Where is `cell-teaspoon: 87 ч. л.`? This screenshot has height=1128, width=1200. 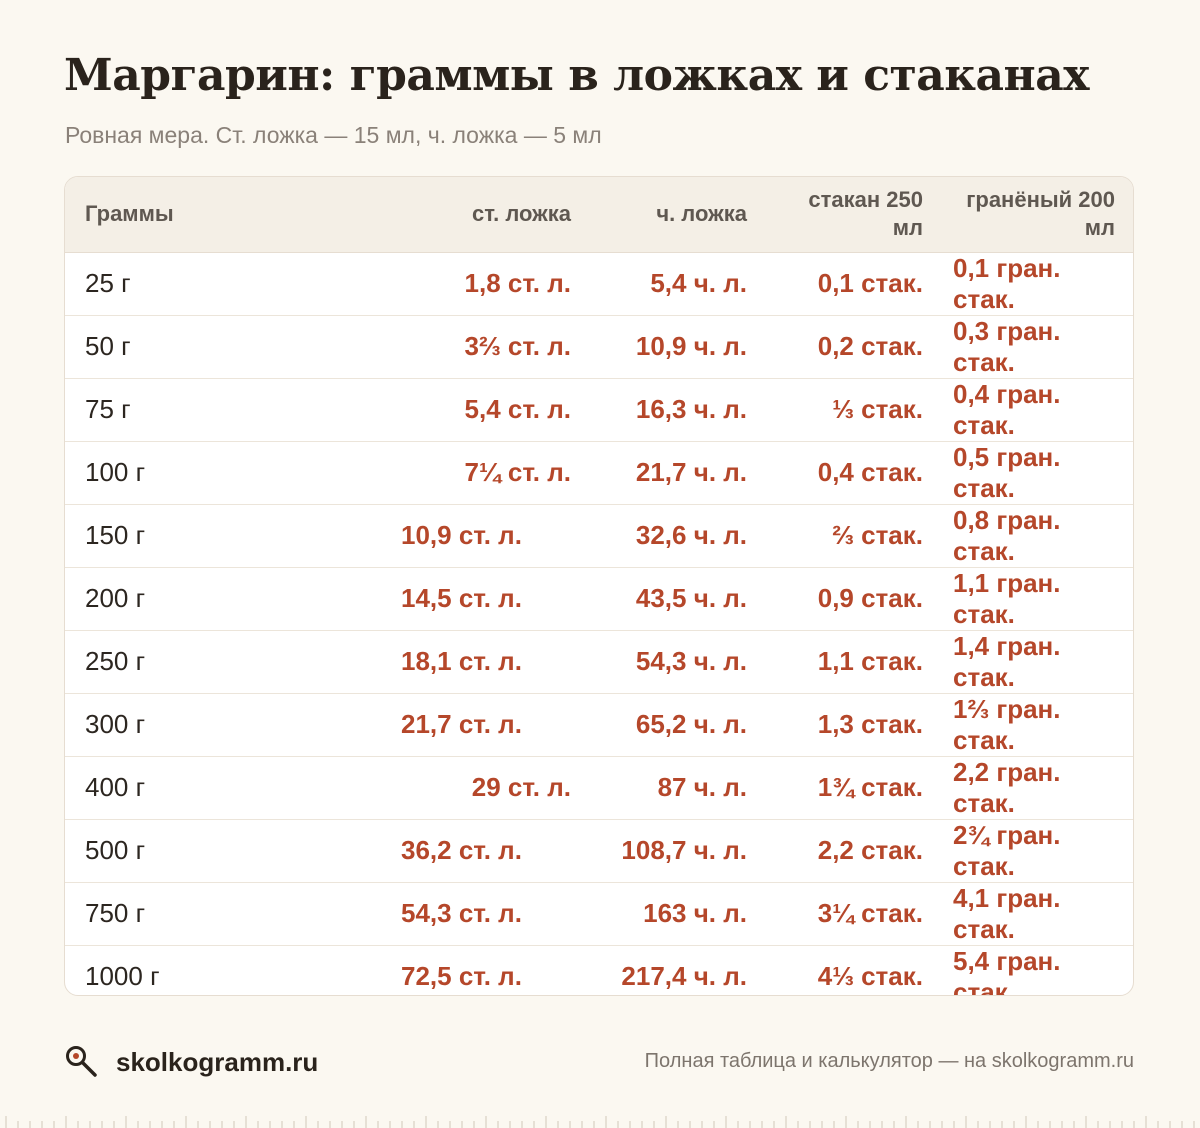
cell-teaspoon: 87 ч. л. is located at coordinates (679, 787).